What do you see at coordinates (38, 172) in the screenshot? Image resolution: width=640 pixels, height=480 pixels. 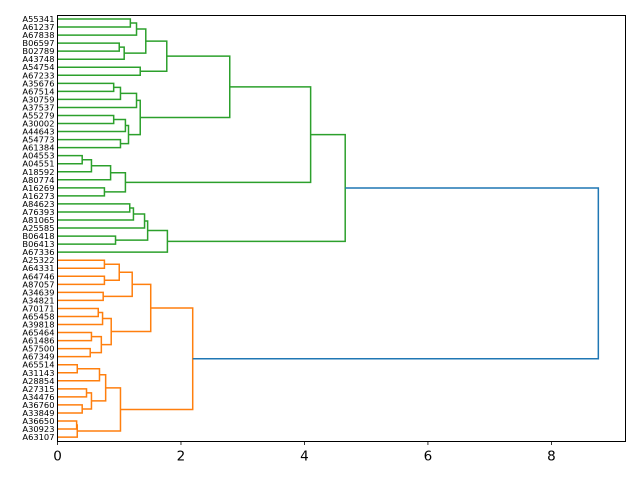 I see `leaf-label: A18592` at bounding box center [38, 172].